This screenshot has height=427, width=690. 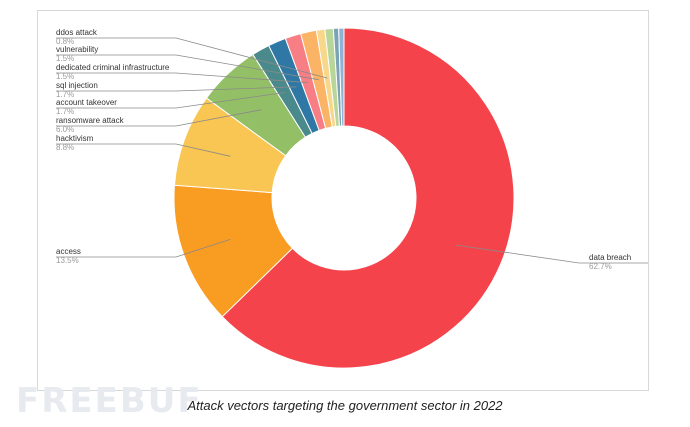 I want to click on slice-value-sql-injection: 1.7%, so click(x=65, y=94).